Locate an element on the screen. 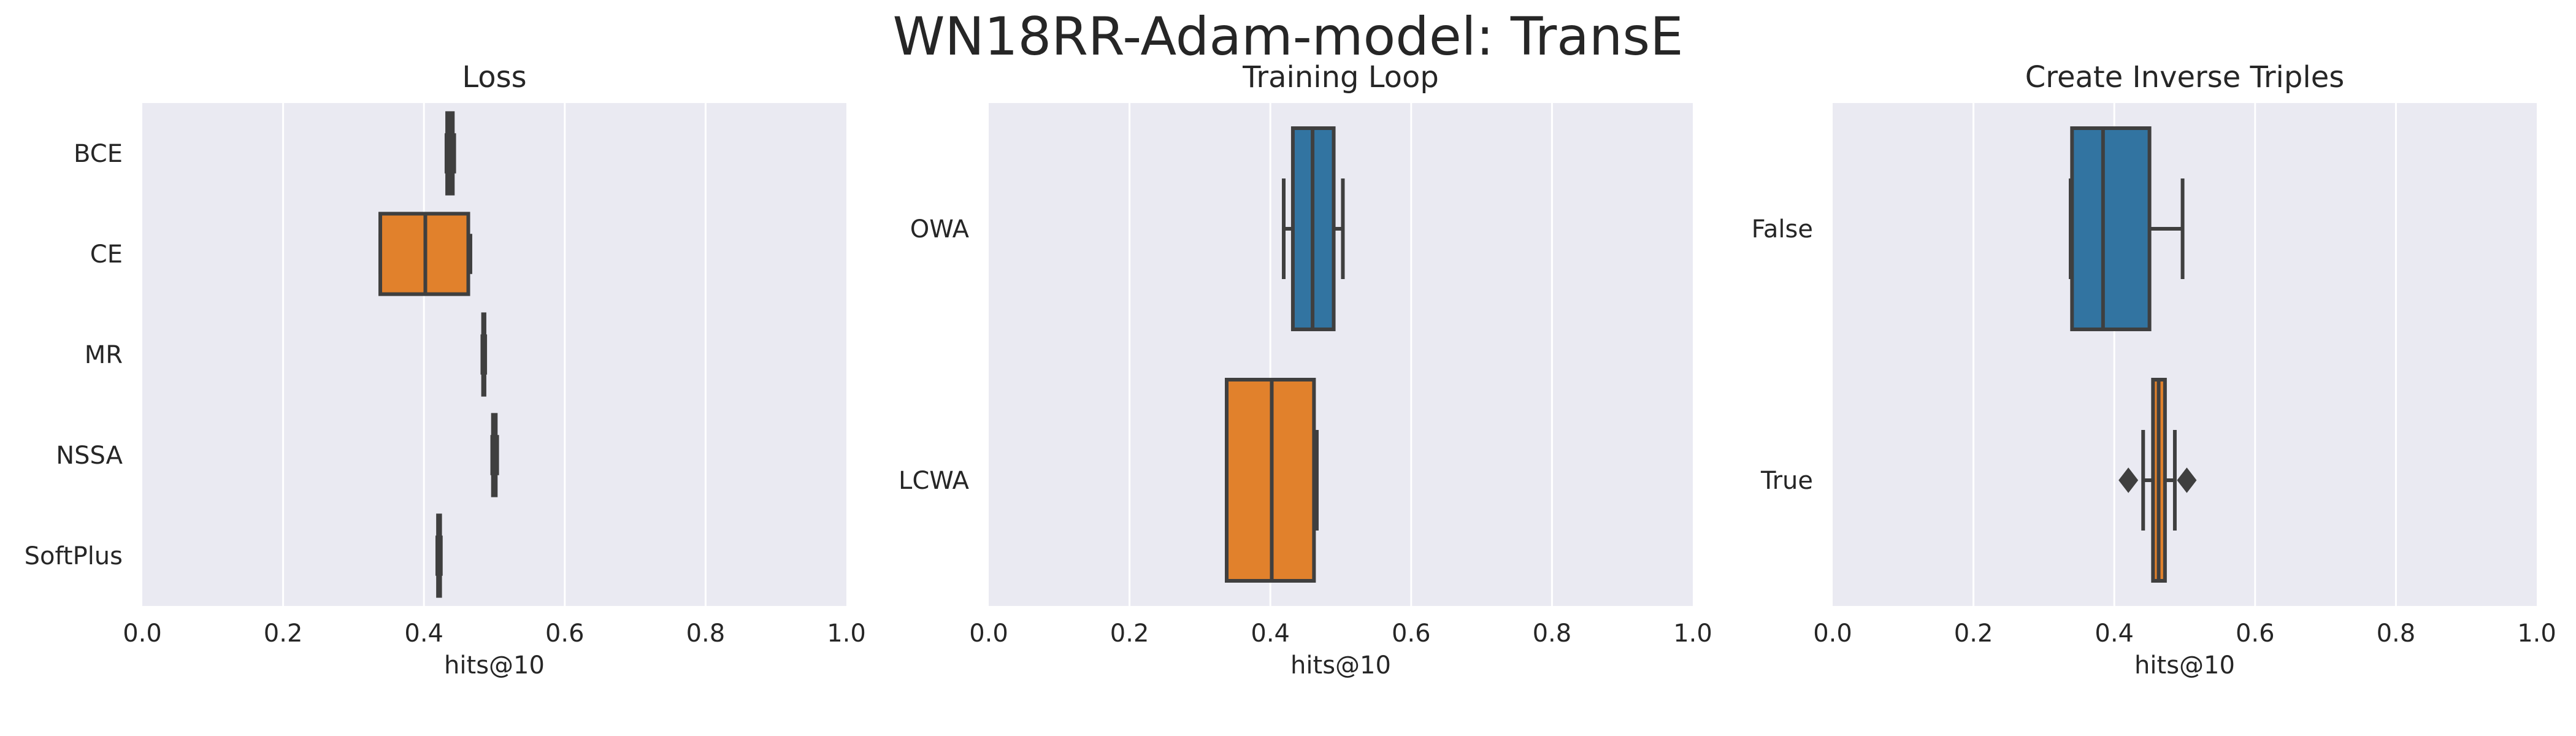  panel-title: Training Loop is located at coordinates (1340, 77).